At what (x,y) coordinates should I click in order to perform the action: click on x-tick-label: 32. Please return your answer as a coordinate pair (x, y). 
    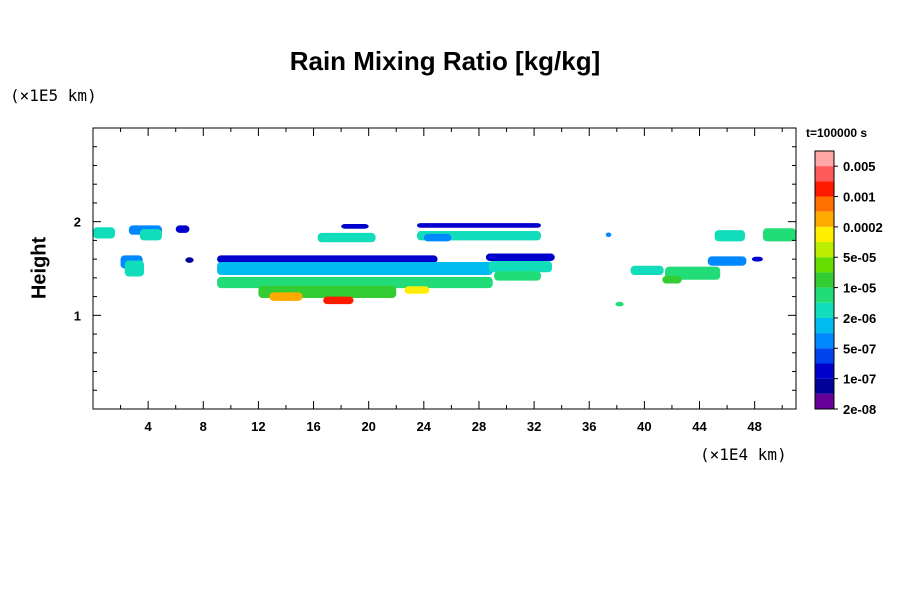
    Looking at the image, I should click on (534, 426).